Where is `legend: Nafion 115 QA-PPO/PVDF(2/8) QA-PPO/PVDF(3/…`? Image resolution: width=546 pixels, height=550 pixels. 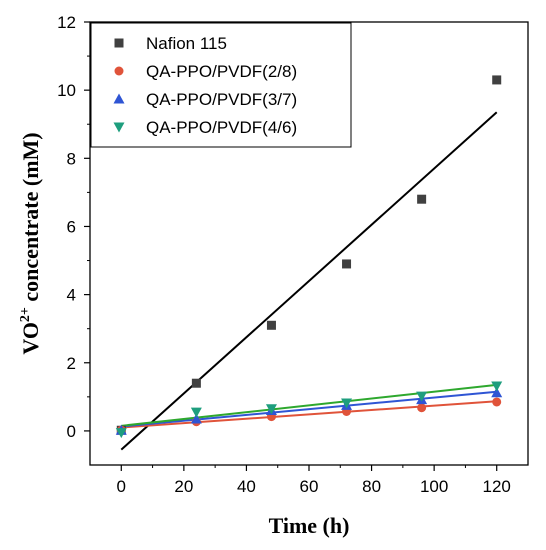
legend: Nafion 115 QA-PPO/PVDF(2/8) QA-PPO/PVDF(3/… is located at coordinates (221, 85).